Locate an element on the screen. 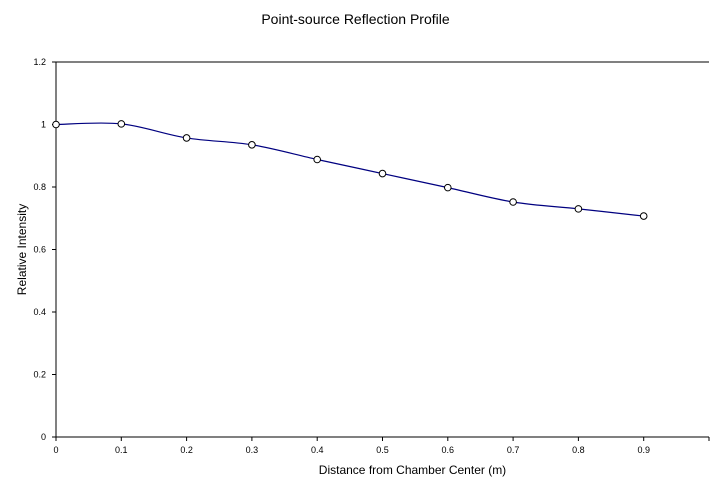  x-axis-title: Distance from Chamber Center (m) is located at coordinates (412, 470).